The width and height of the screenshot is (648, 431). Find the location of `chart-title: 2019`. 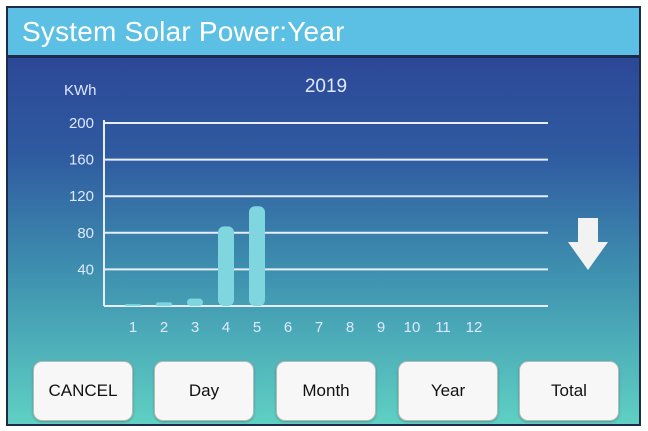

chart-title: 2019 is located at coordinates (326, 86).